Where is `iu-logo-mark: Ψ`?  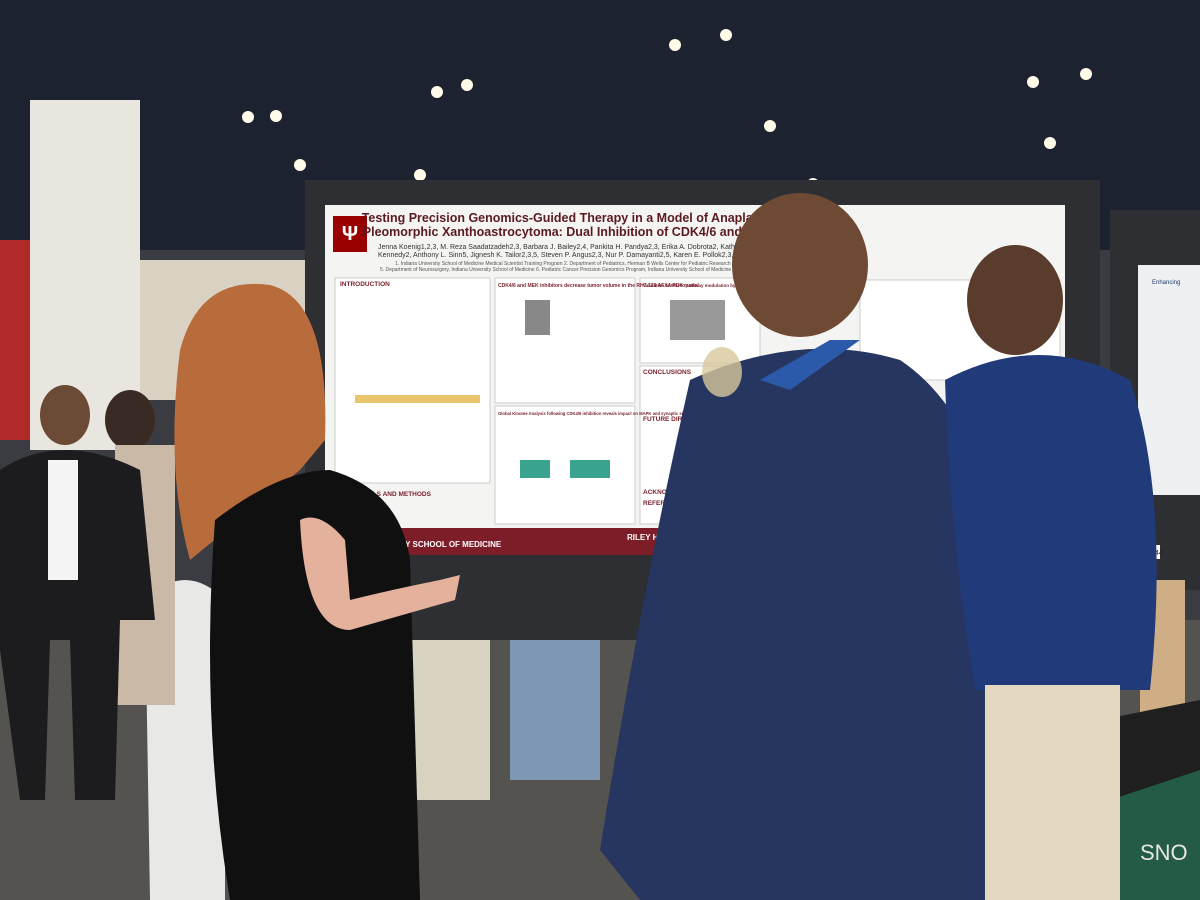
iu-logo-mark: Ψ is located at coordinates (350, 234).